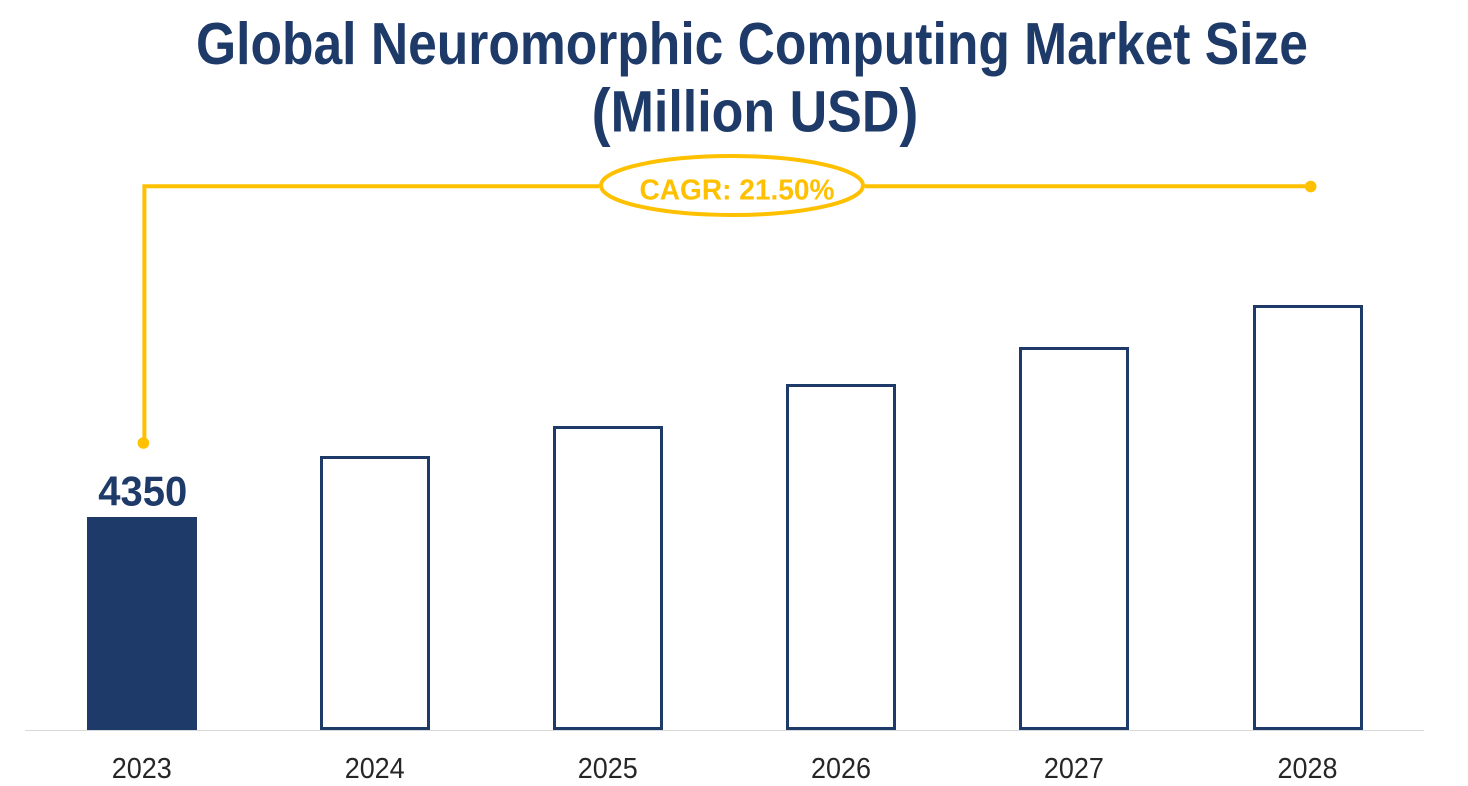  I want to click on svg-text: 2028, so click(1308, 769).